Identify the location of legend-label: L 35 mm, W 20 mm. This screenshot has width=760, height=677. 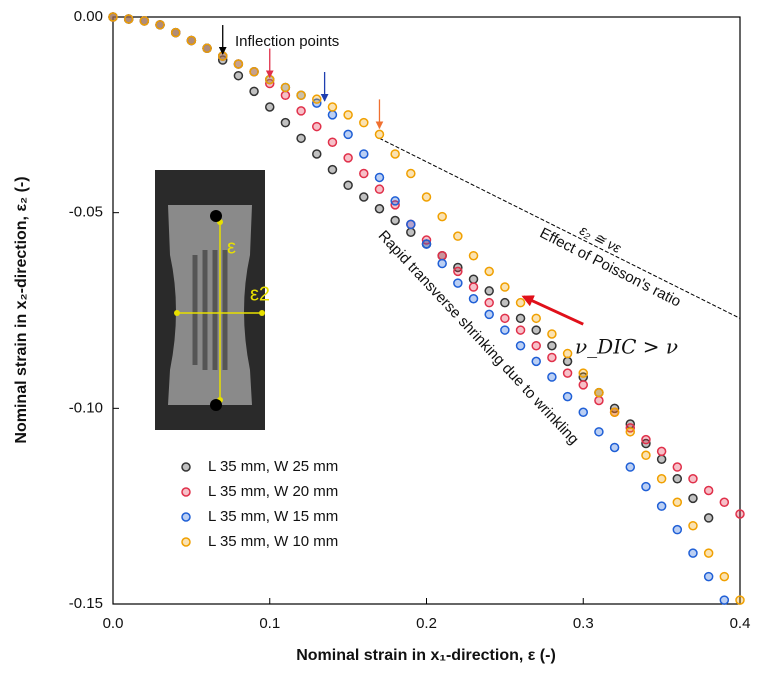
(273, 491).